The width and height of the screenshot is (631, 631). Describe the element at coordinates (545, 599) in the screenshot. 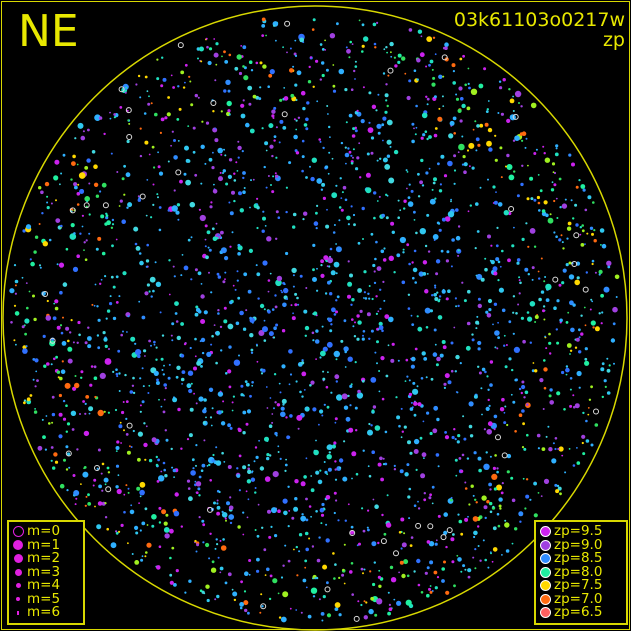

I see `color-swatch-icon` at that location.